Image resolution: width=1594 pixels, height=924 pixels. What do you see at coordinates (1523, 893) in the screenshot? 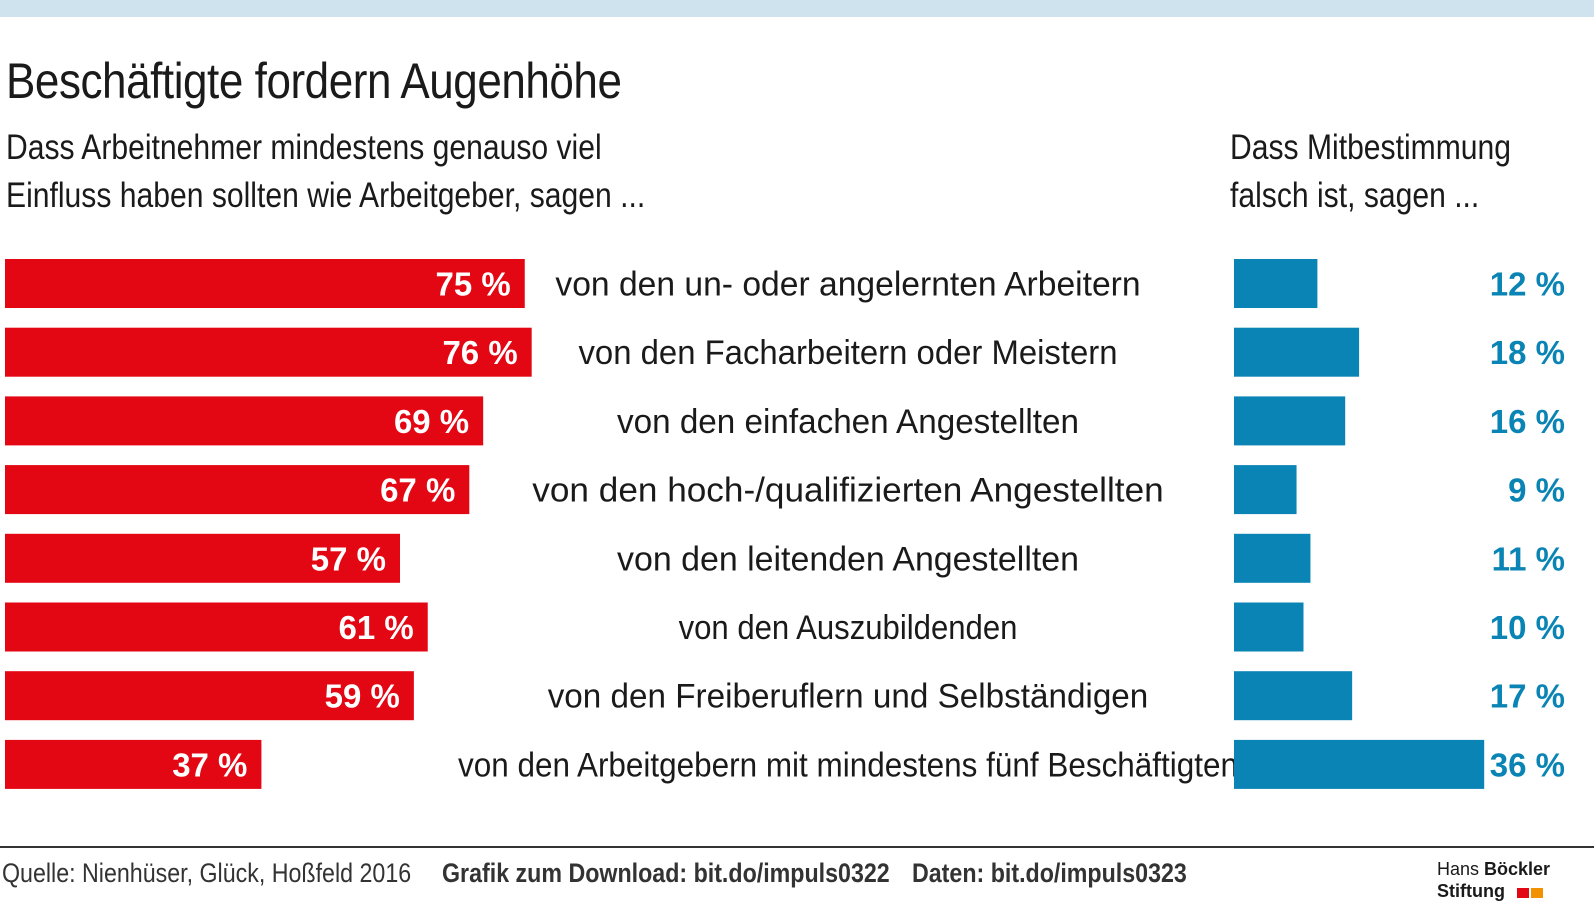
I see `logo-red-square` at bounding box center [1523, 893].